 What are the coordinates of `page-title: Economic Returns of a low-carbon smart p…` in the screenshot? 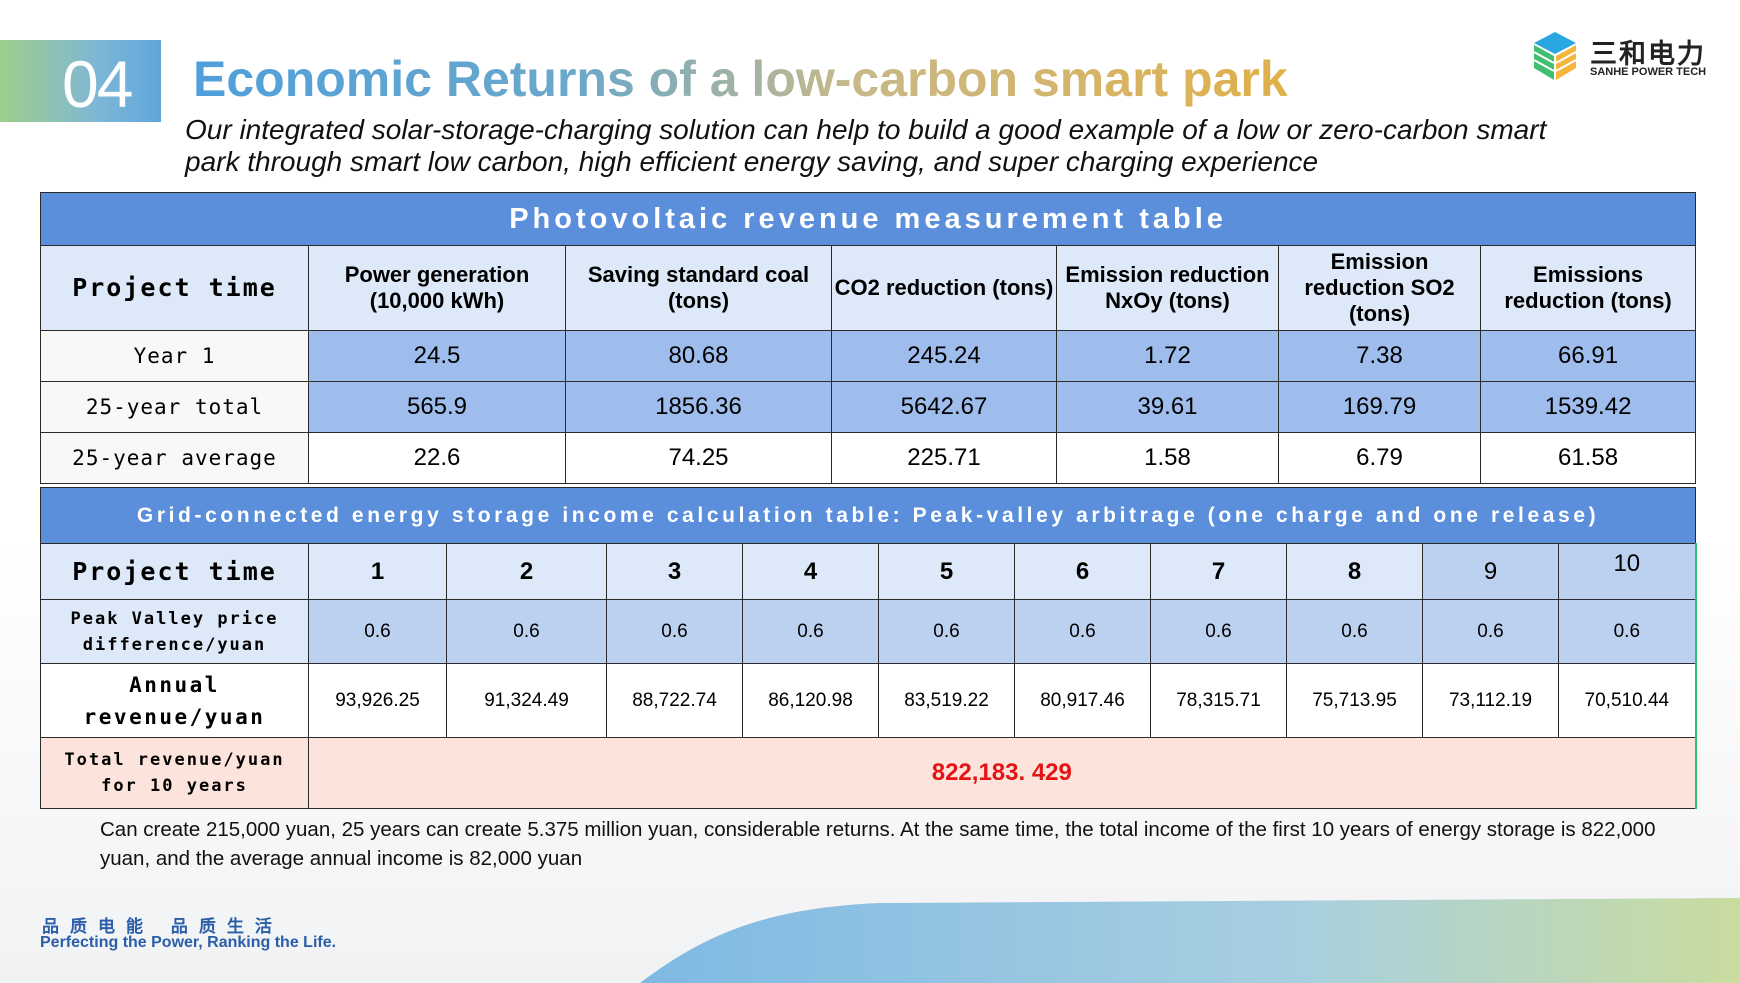 It's located at (740, 79).